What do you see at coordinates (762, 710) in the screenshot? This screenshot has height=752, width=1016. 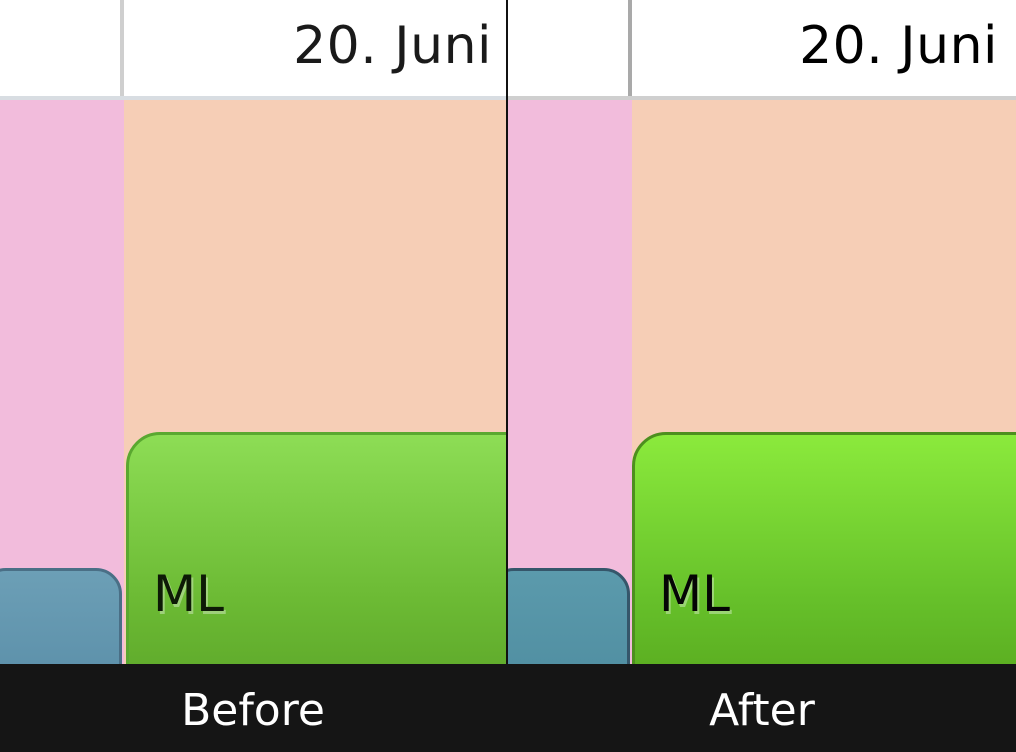 I see `after-caption: After` at bounding box center [762, 710].